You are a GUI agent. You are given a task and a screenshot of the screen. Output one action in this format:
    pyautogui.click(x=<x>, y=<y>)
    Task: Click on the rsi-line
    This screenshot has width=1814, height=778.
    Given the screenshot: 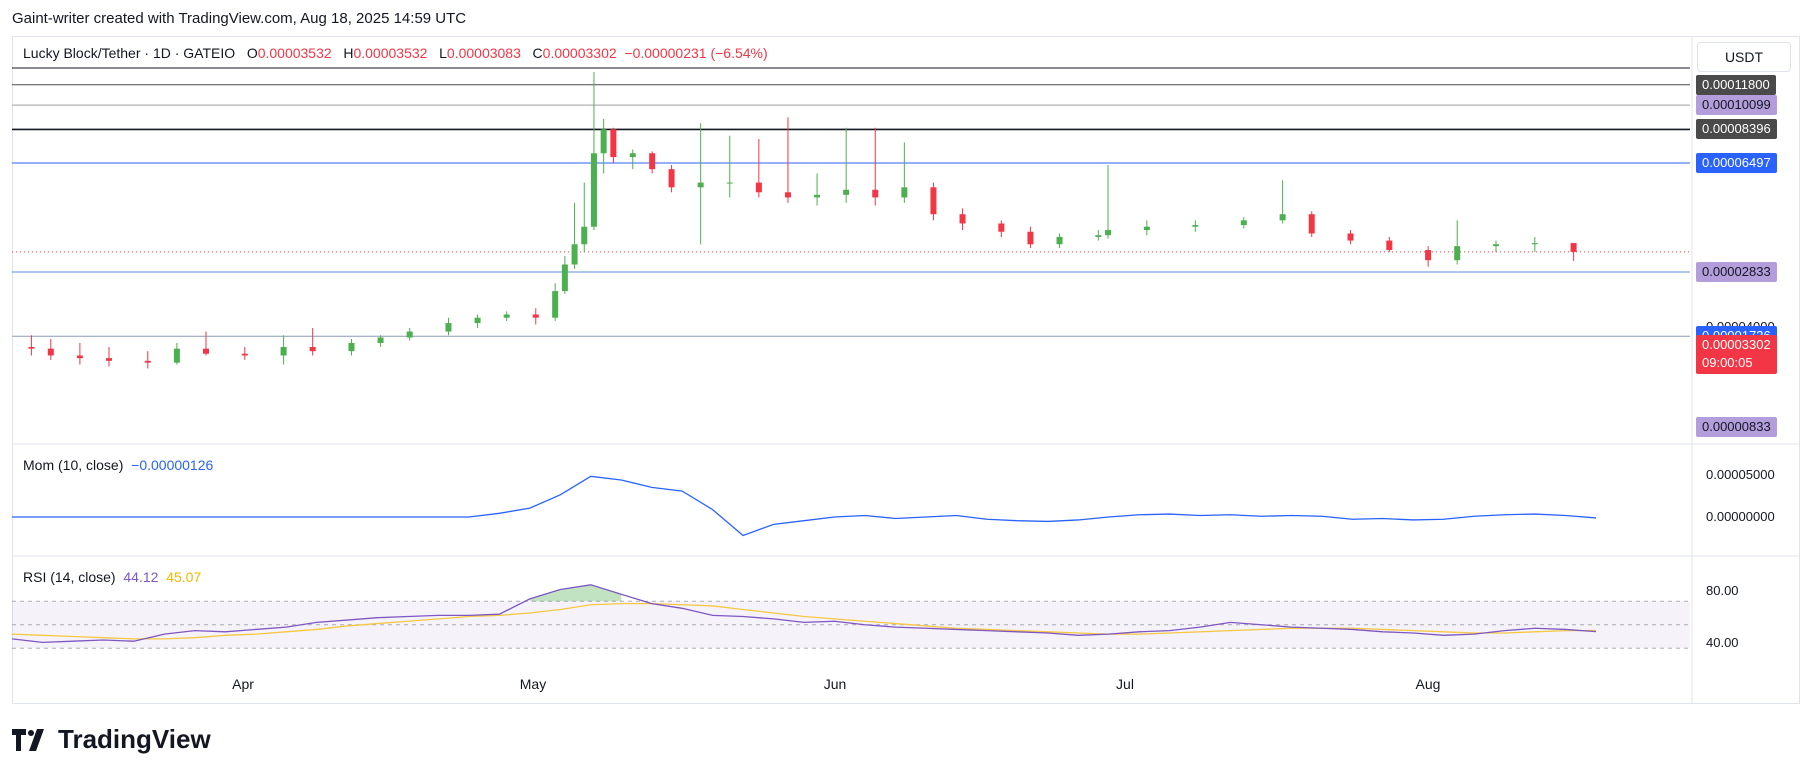 What is the action you would take?
    pyautogui.click(x=804, y=614)
    